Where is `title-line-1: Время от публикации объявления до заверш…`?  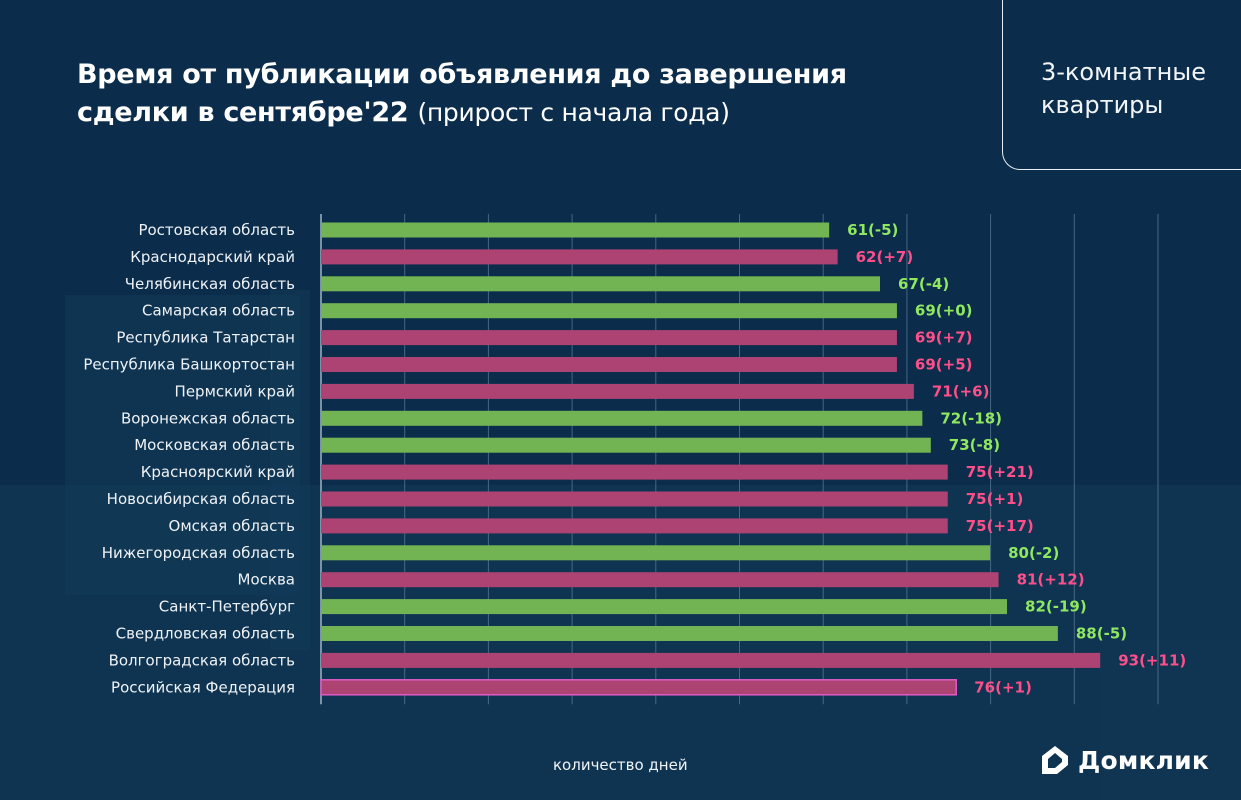 title-line-1: Время от публикации объявления до заверш… is located at coordinates (462, 74).